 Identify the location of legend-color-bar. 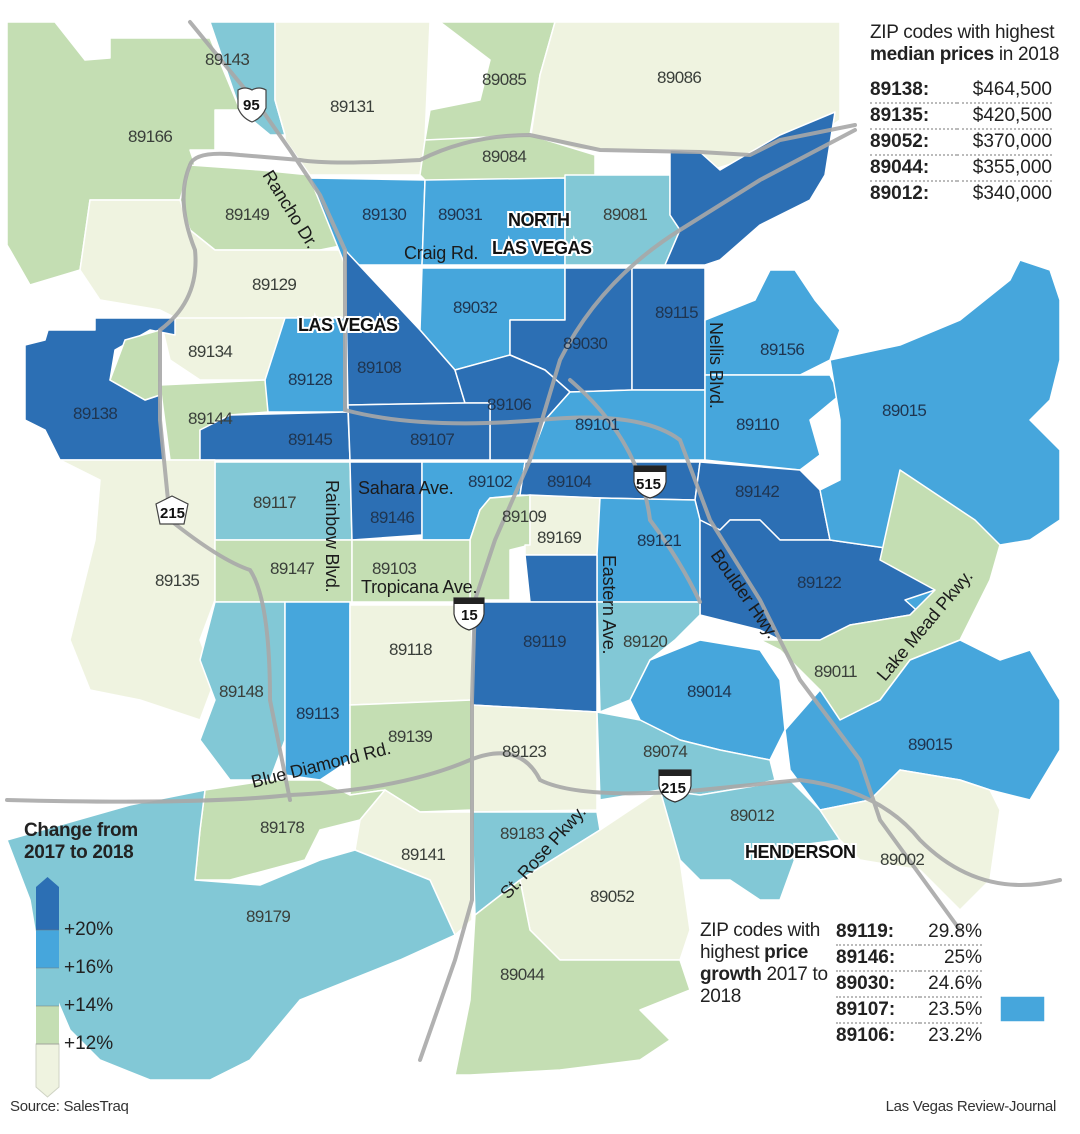
(47, 987).